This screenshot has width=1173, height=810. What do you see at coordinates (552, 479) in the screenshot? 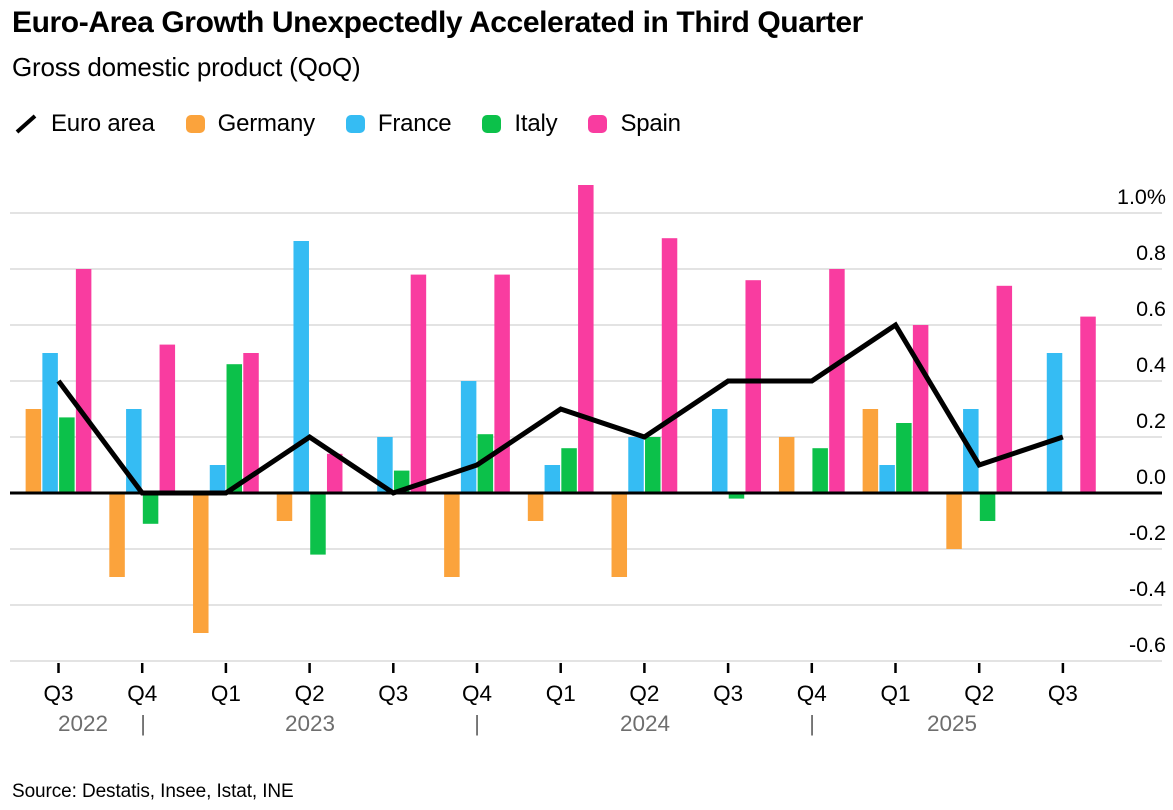
I see `bar-france-q1-2024` at bounding box center [552, 479].